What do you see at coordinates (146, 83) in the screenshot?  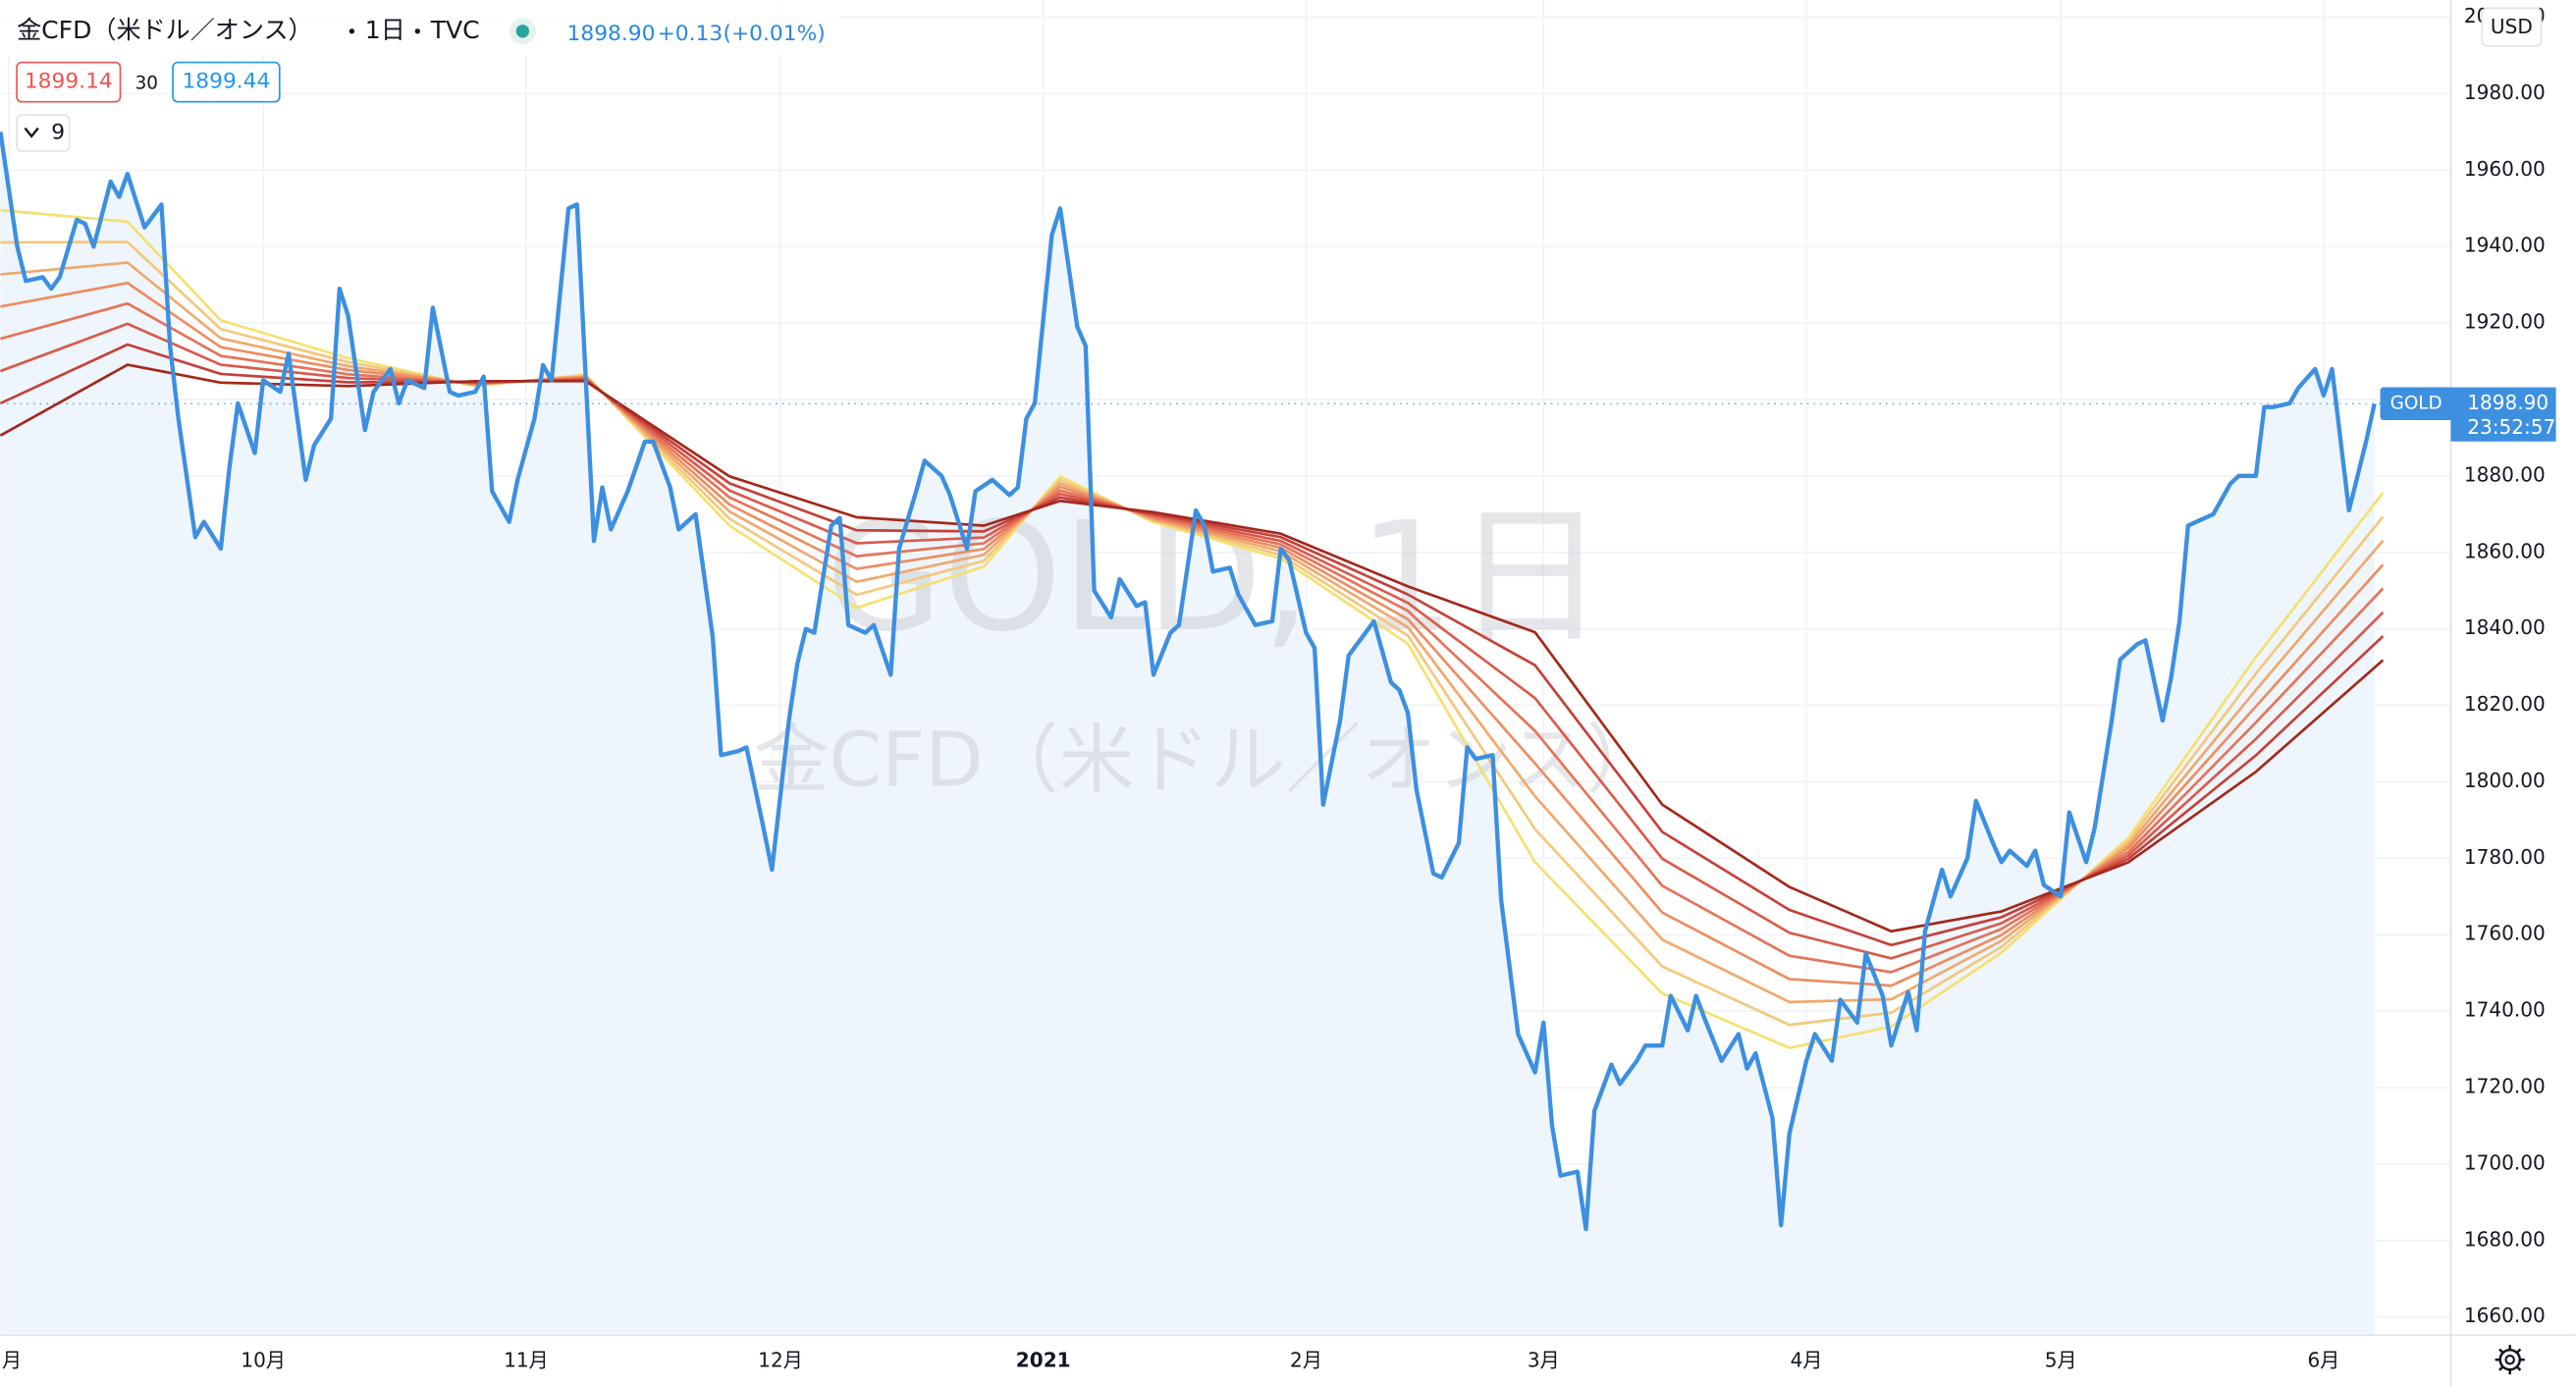 I see `spread: 30` at bounding box center [146, 83].